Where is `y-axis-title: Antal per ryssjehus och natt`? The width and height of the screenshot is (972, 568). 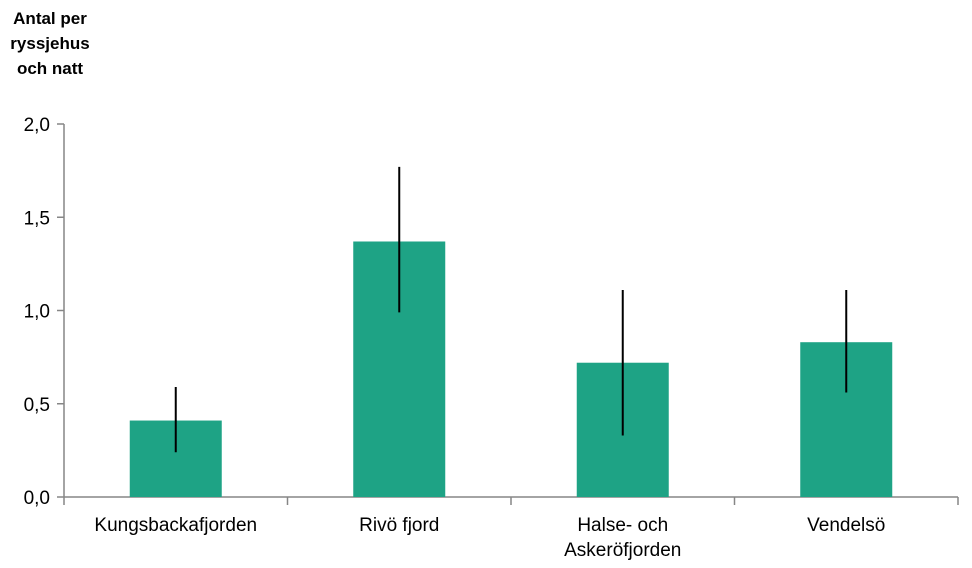 y-axis-title: Antal per ryssjehus och natt is located at coordinates (49, 43).